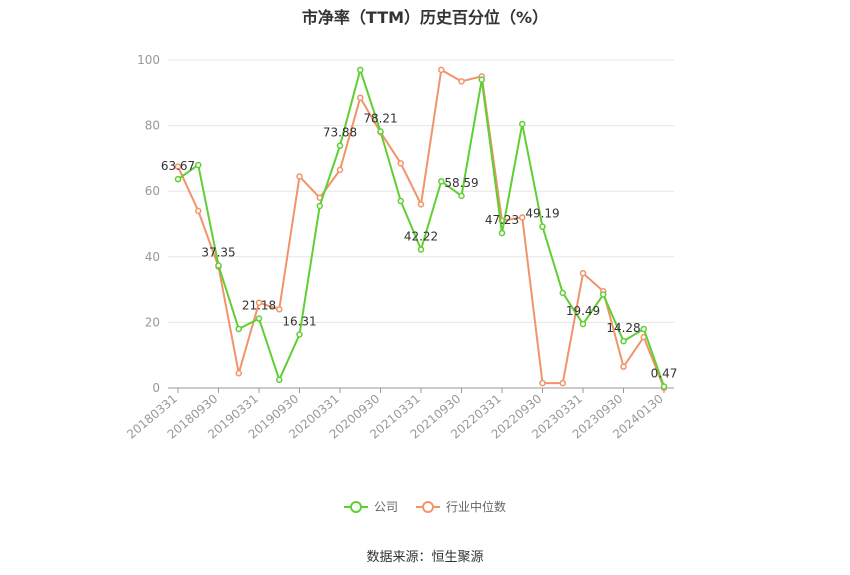 The width and height of the screenshot is (850, 575). What do you see at coordinates (461, 183) in the screenshot?
I see `data-label: 58.59` at bounding box center [461, 183].